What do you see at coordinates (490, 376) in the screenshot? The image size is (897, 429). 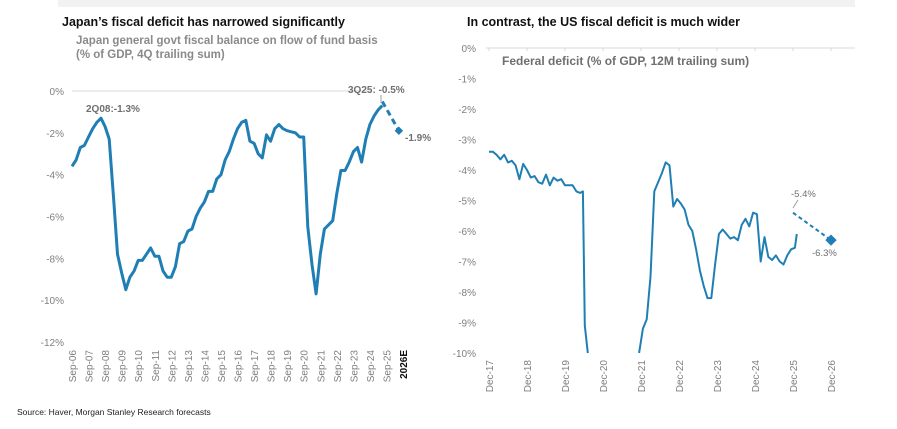 I see `us-x-tick-label: Dec-17` at bounding box center [490, 376].